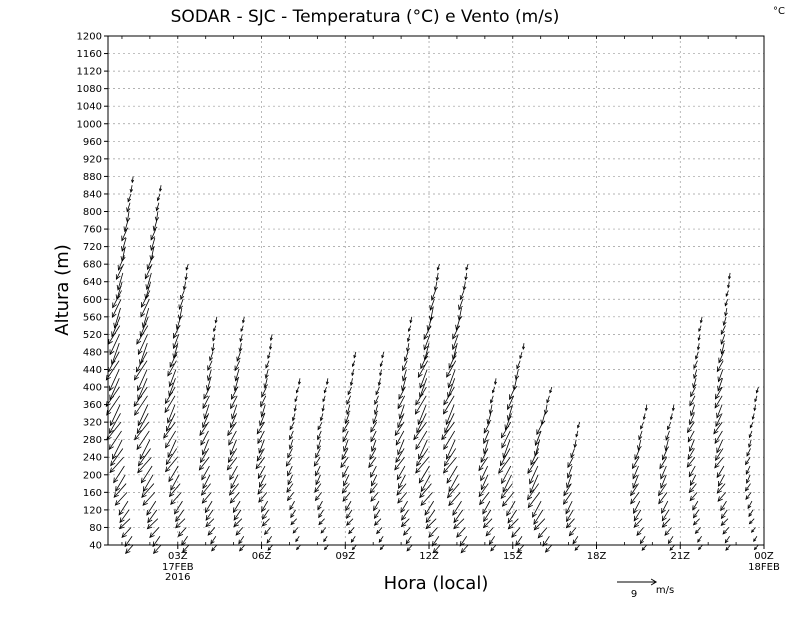 This screenshot has height=618, width=800. What do you see at coordinates (345, 556) in the screenshot?
I see `x-tick-label: 09Z` at bounding box center [345, 556].